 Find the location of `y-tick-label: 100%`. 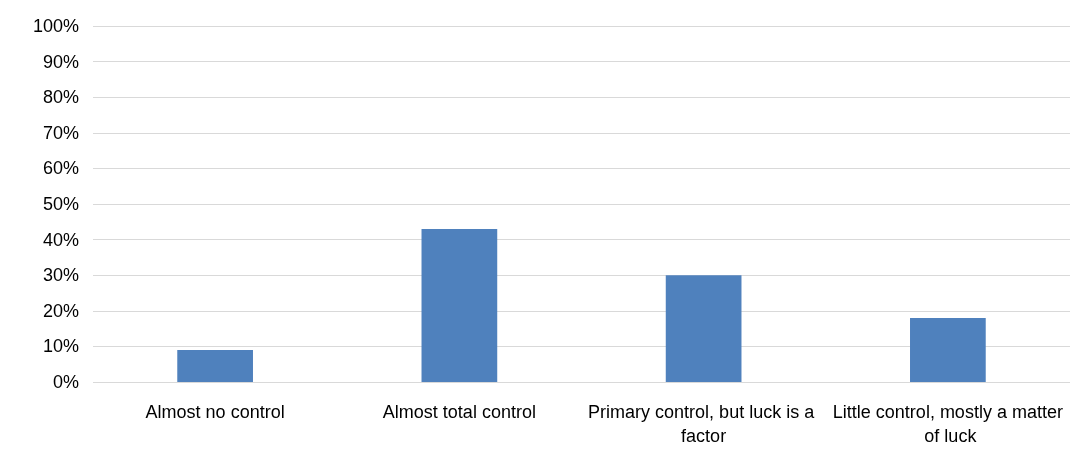

y-tick-label: 100% is located at coordinates (55, 26).